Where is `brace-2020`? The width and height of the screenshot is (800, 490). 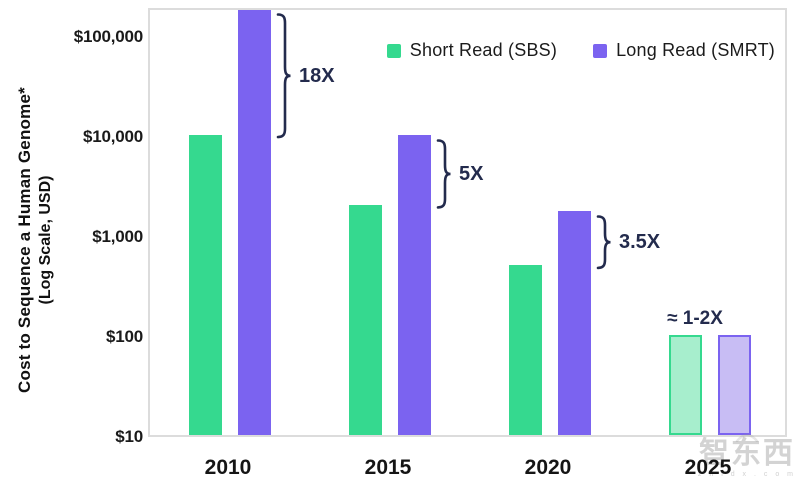
brace-2020 is located at coordinates (603, 241).